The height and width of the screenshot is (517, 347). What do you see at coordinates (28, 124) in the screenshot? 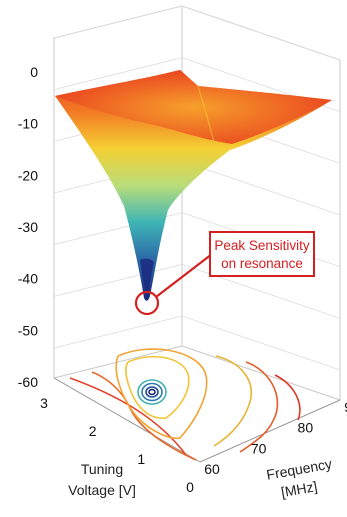
I see `z-tick-label: -10` at bounding box center [28, 124].